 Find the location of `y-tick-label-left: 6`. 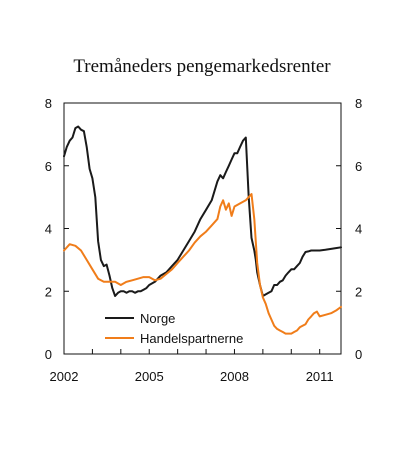

y-tick-label-left: 6 is located at coordinates (48, 166).